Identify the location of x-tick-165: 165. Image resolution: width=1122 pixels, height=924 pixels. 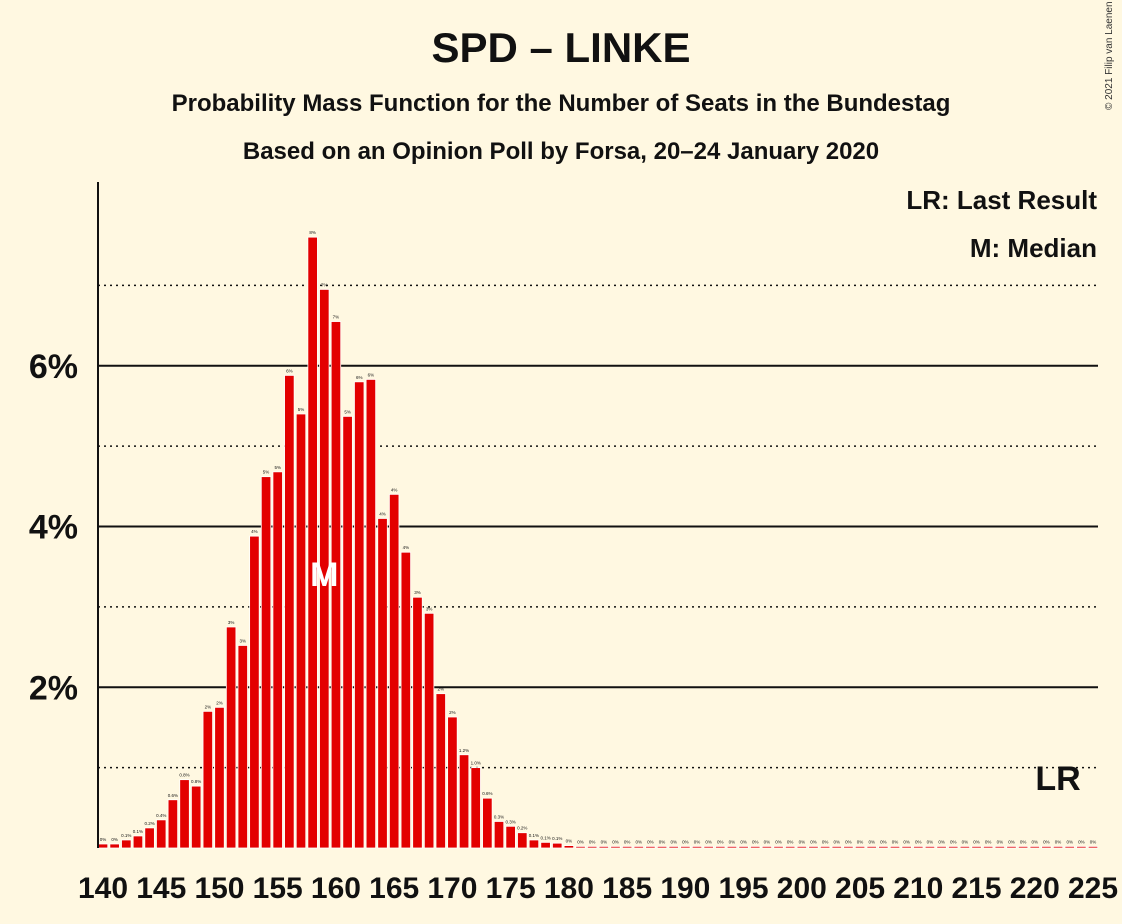
(394, 888).